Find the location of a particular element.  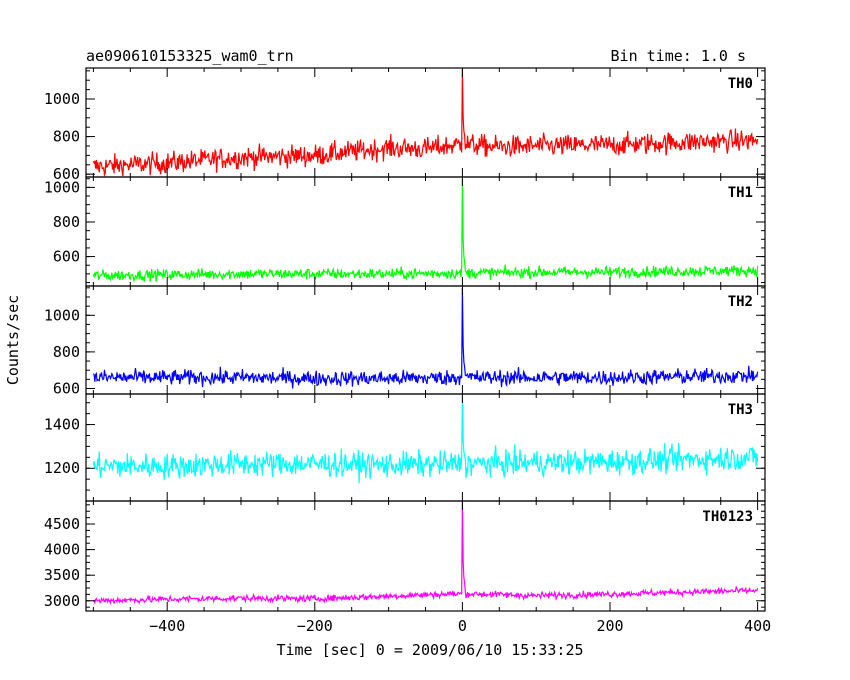

x-tick-label: −200 is located at coordinates (315, 626).